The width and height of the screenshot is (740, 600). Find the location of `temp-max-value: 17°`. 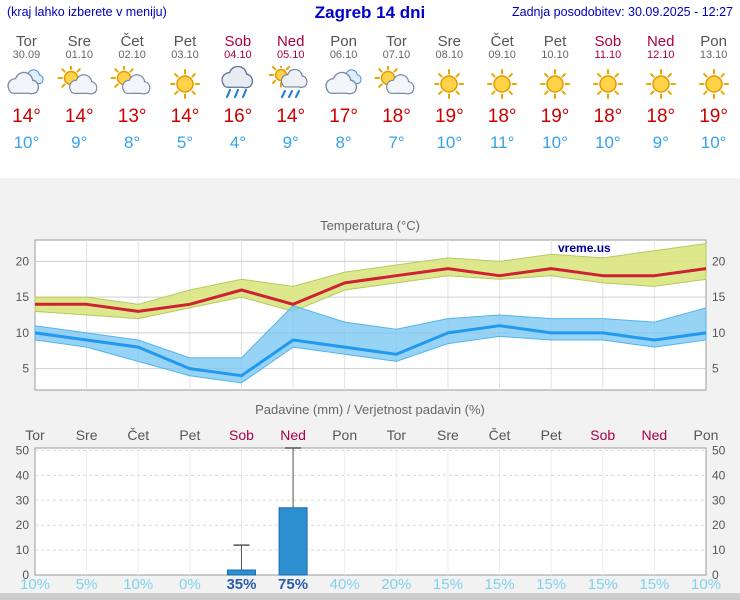

temp-max-value: 17° is located at coordinates (343, 116).